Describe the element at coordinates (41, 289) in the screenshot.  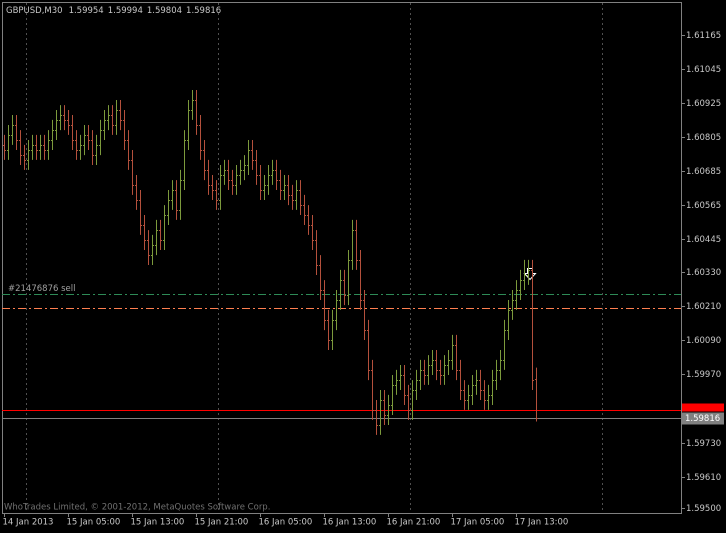
I see `level-name: #21476876 sell` at that location.